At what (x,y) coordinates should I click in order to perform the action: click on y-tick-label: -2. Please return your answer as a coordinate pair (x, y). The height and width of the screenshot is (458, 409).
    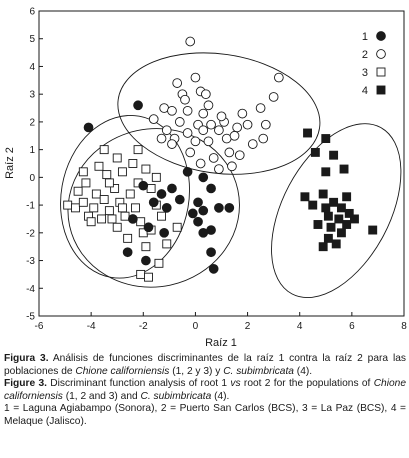
    Looking at the image, I should click on (30, 233).